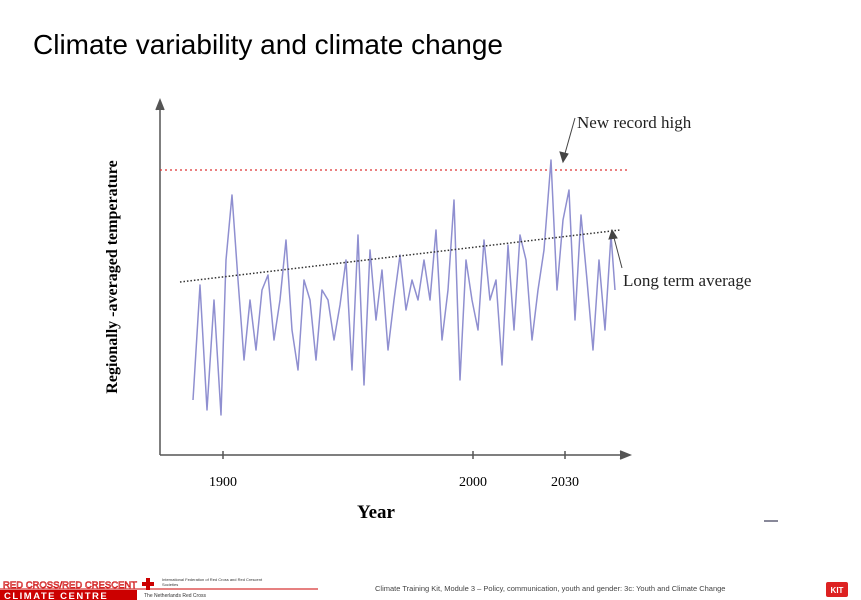 This screenshot has height=600, width=861. I want to click on trend-line, so click(400, 256).